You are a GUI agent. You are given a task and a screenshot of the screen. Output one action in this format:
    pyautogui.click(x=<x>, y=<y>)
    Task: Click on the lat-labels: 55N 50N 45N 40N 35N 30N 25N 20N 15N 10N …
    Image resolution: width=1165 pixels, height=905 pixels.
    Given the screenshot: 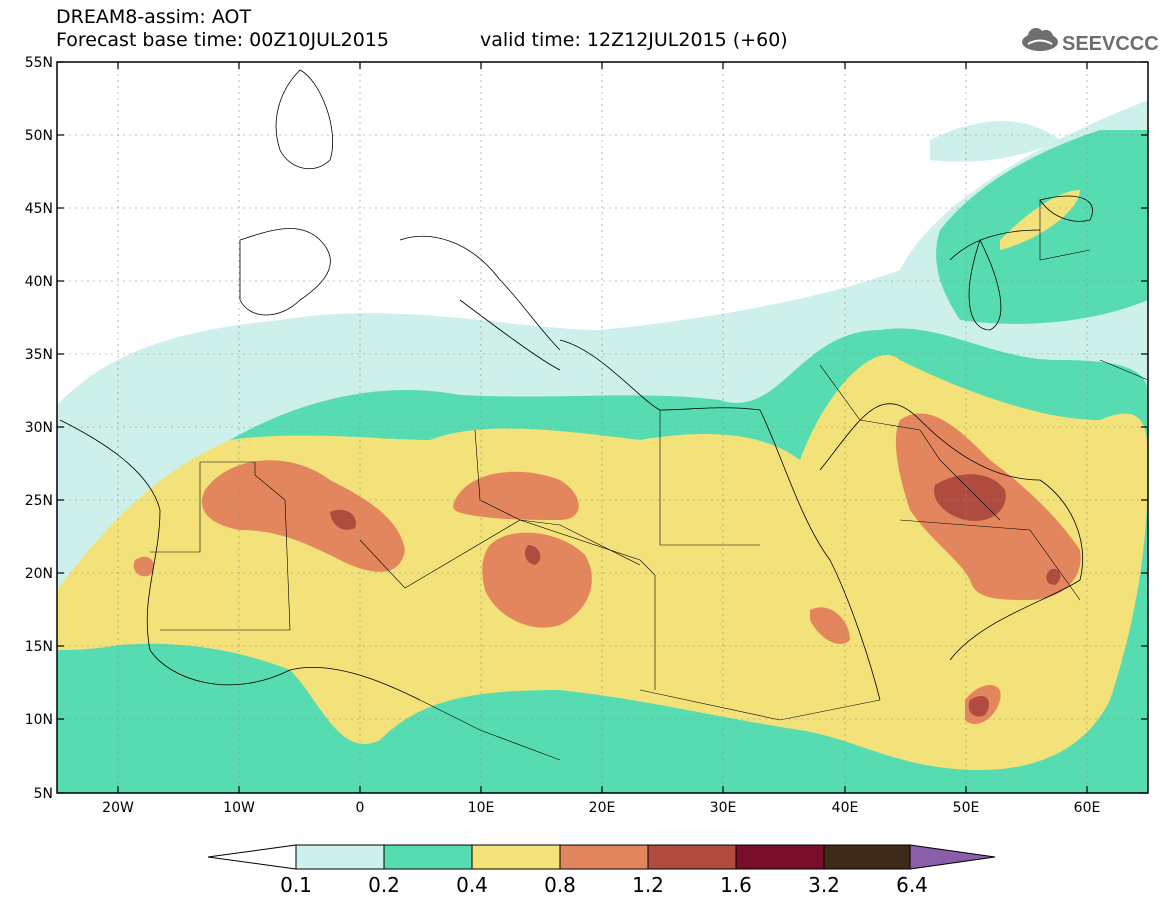 What is the action you would take?
    pyautogui.click(x=39, y=428)
    